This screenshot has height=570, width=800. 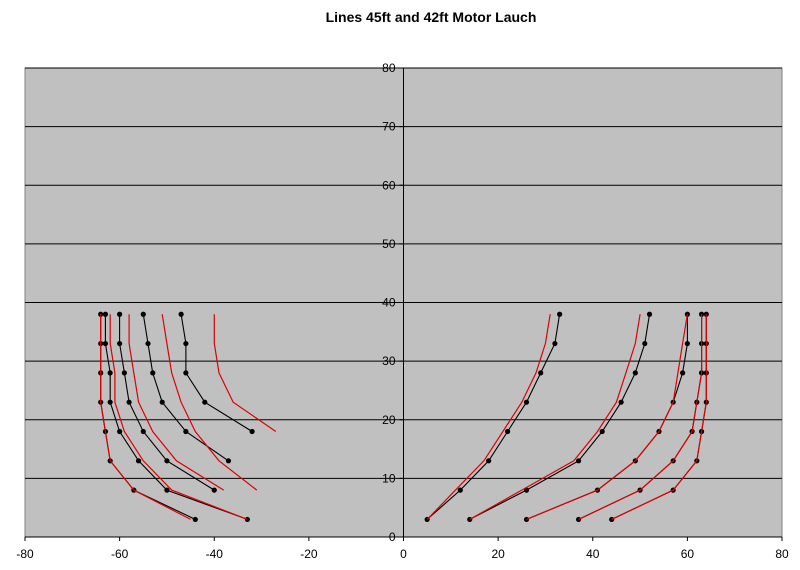 I want to click on x-tick-label: -40, so click(x=215, y=554).